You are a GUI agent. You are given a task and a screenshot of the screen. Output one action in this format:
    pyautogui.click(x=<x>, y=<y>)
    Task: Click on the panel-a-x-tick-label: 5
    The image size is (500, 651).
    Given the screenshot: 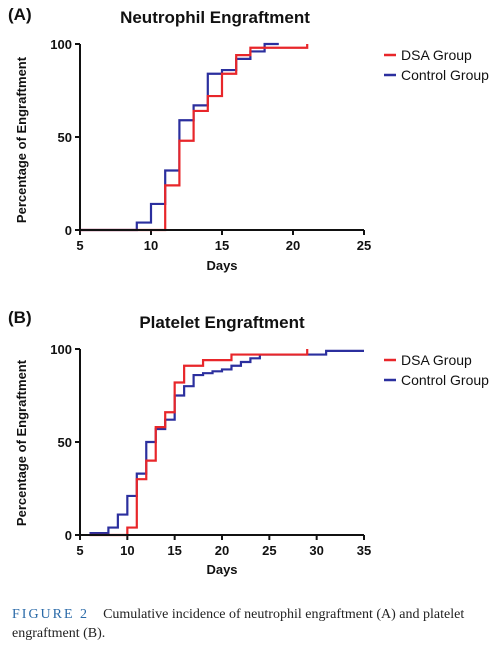 What is the action you would take?
    pyautogui.click(x=79, y=245)
    